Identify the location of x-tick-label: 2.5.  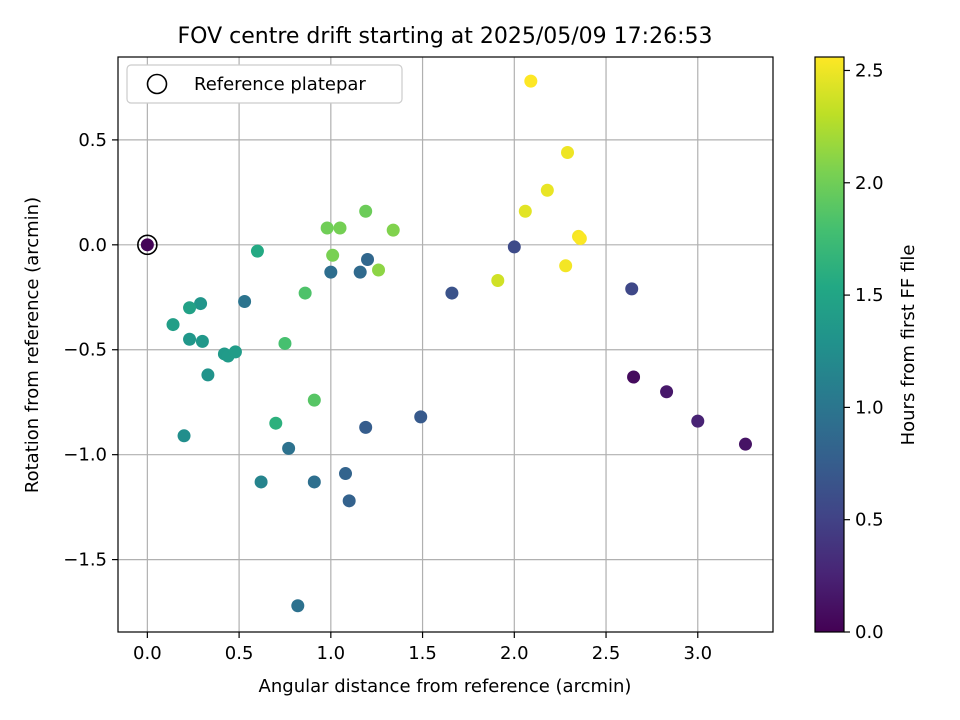
(606, 653).